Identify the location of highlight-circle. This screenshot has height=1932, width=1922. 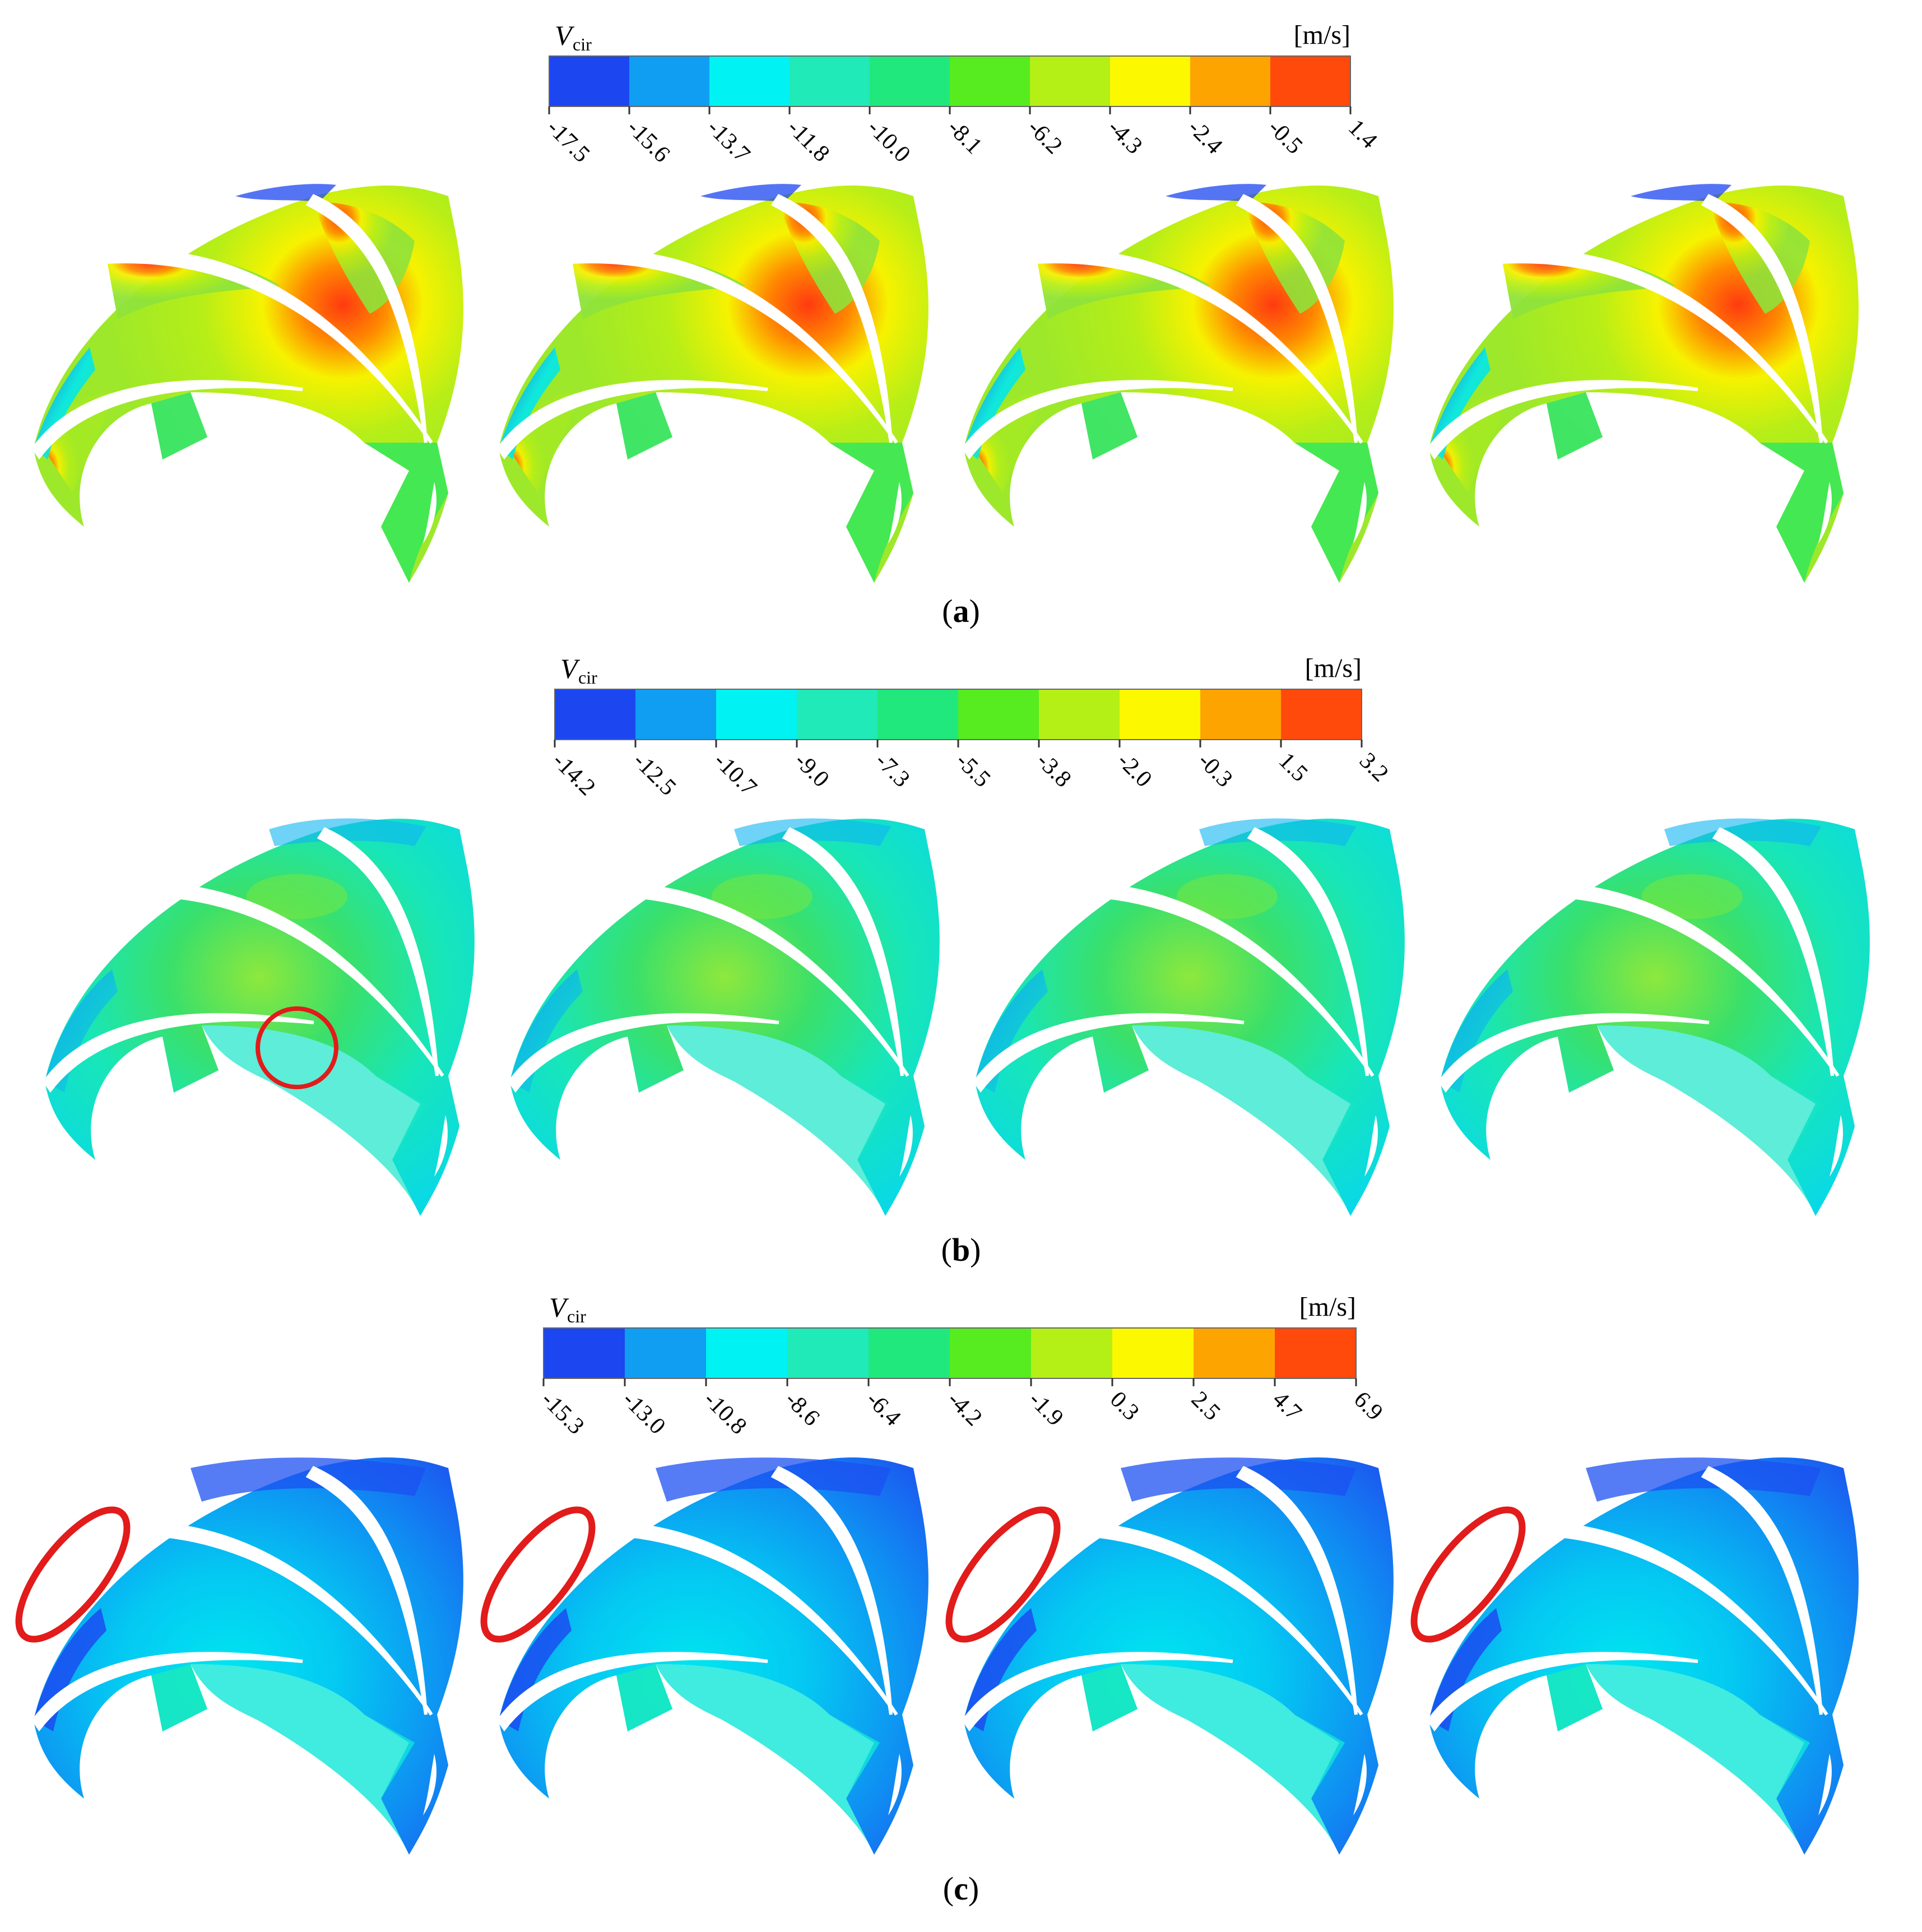
(297, 1047).